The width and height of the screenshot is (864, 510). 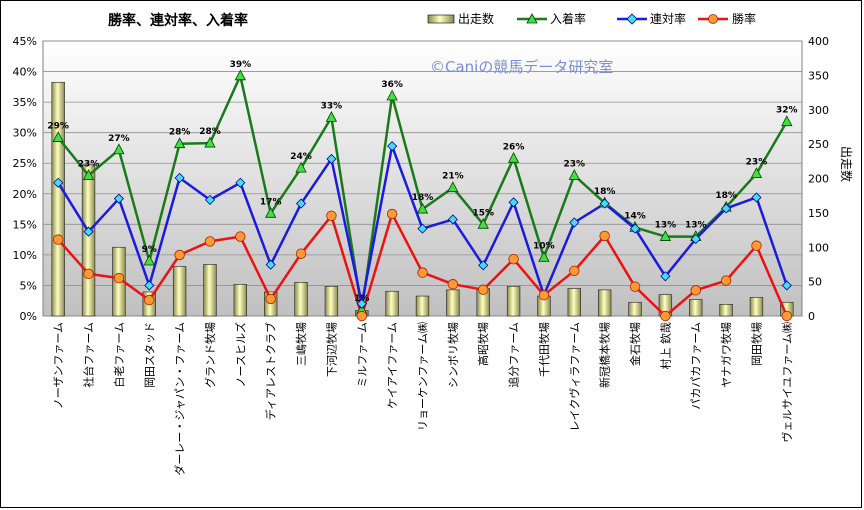 What do you see at coordinates (696, 366) in the screenshot?
I see `x-tick-label: パカパカファーム` at bounding box center [696, 366].